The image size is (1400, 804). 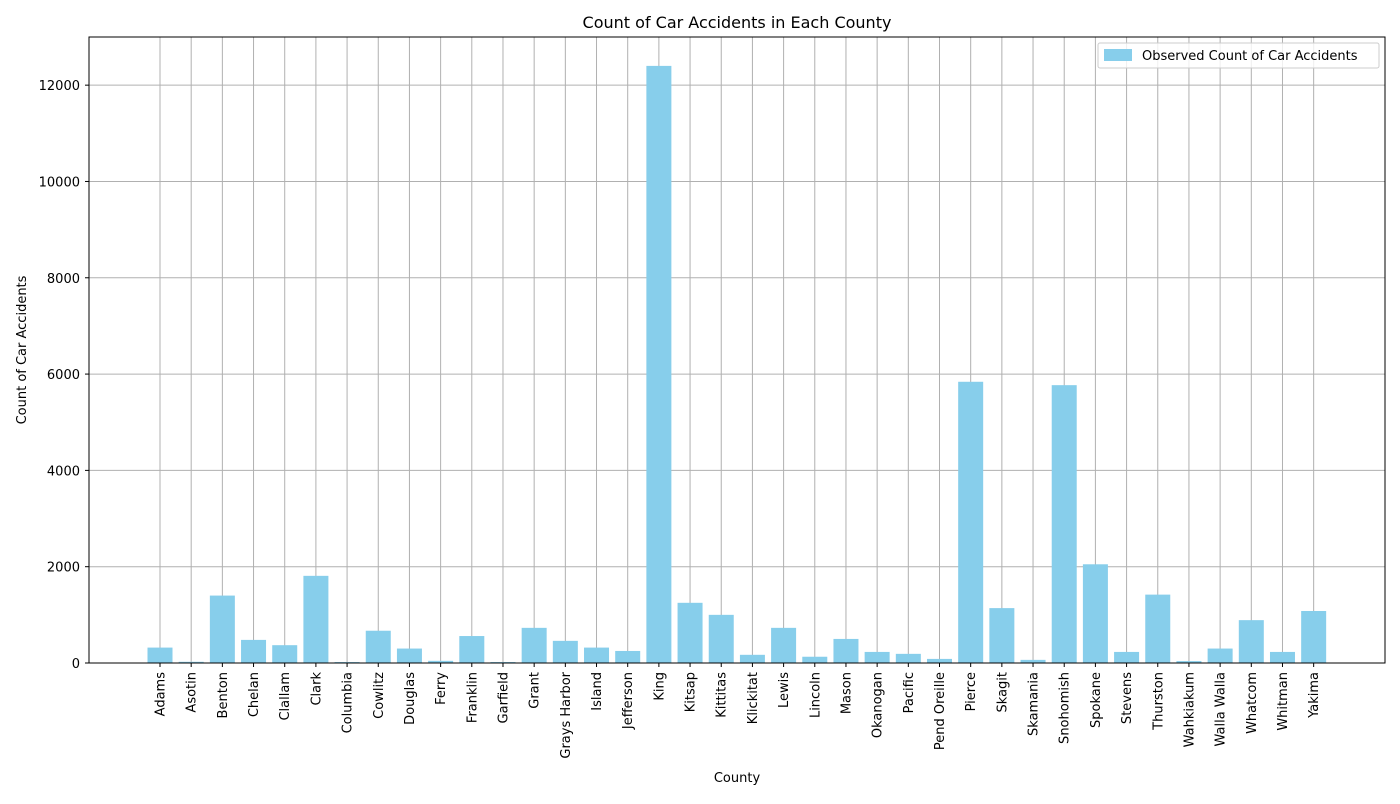 I want to click on x-tick-label: Grays Harbor, so click(x=566, y=714).